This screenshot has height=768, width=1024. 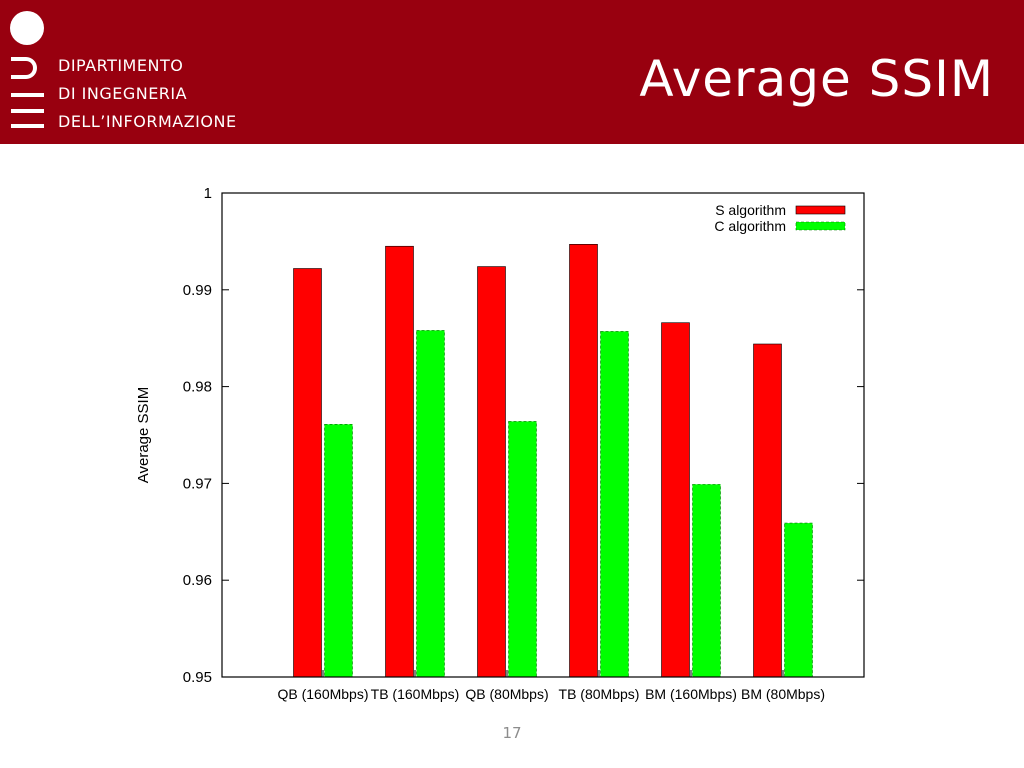 What do you see at coordinates (197, 387) in the screenshot?
I see `y-tick-label: 0.98` at bounding box center [197, 387].